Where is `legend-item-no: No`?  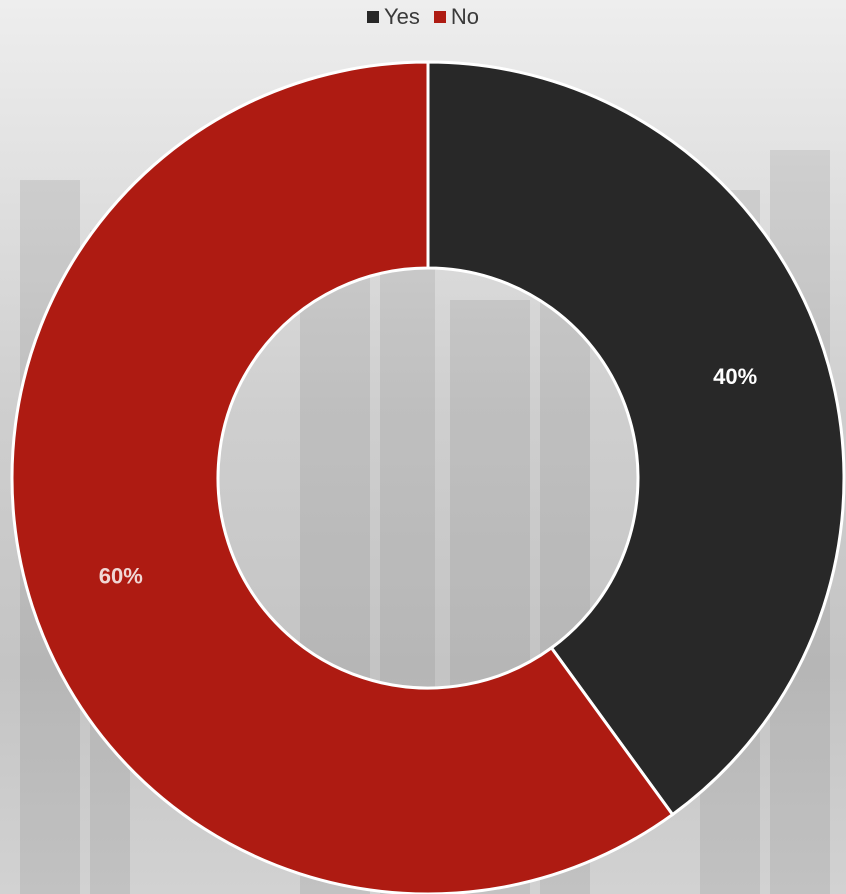
legend-item-no: No is located at coordinates (456, 17).